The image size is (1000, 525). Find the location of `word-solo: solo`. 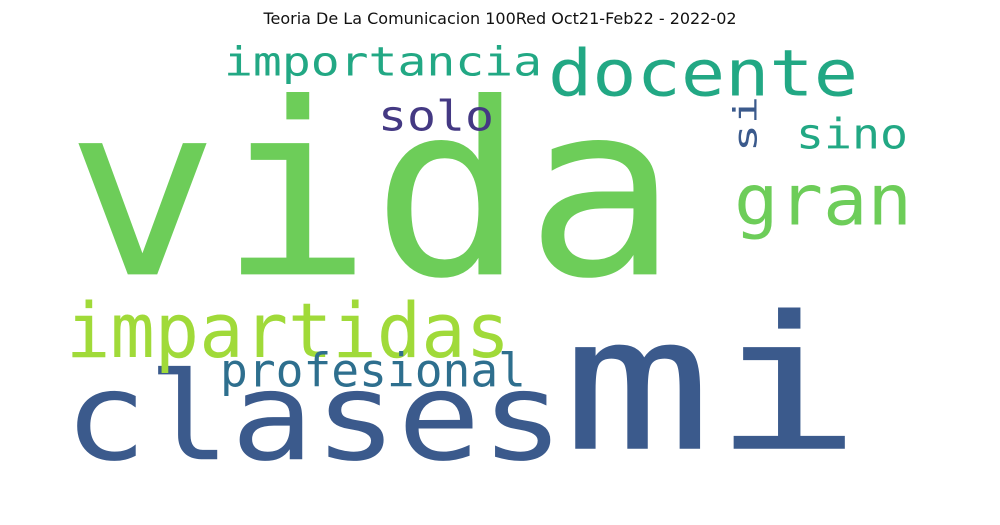

word-solo: solo is located at coordinates (436, 116).